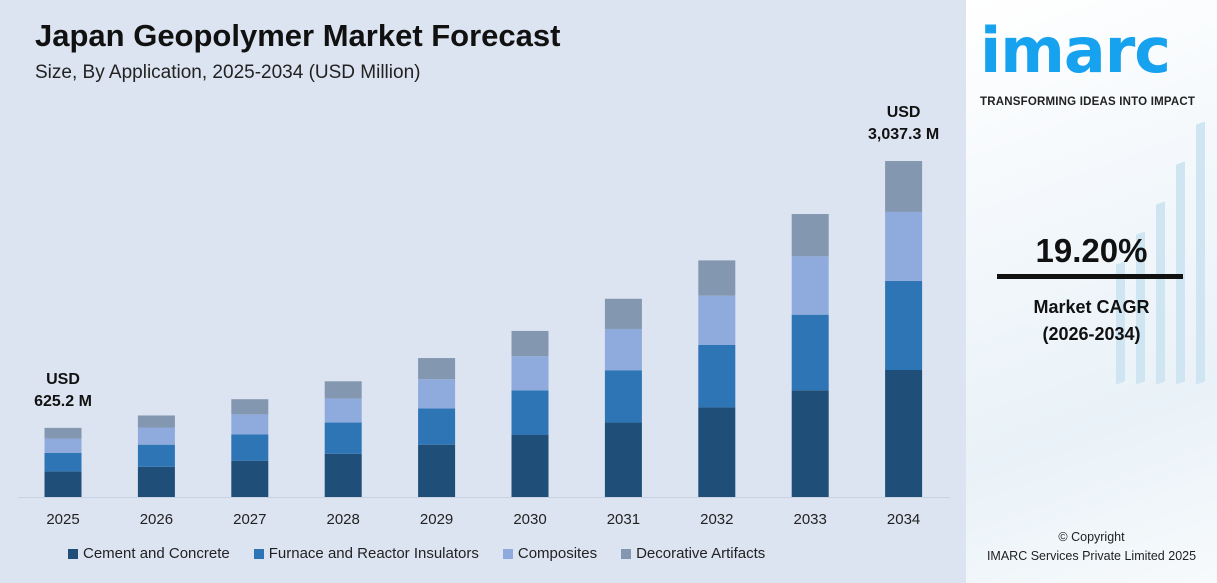 The height and width of the screenshot is (583, 1217). I want to click on logo-tagline: TRANSFORMING IDEAS INTO IMPACT, so click(1088, 102).